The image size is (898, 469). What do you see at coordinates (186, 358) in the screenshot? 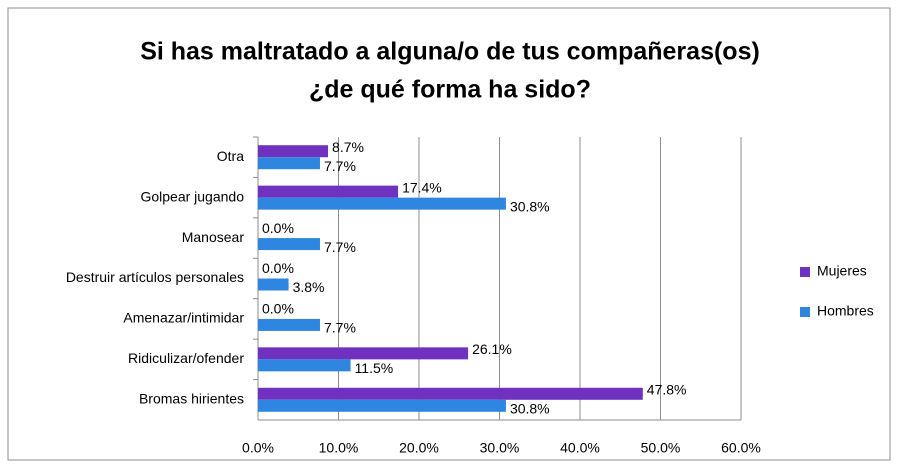
I see `y-tick-label: Ridiculizar/ofender` at bounding box center [186, 358].